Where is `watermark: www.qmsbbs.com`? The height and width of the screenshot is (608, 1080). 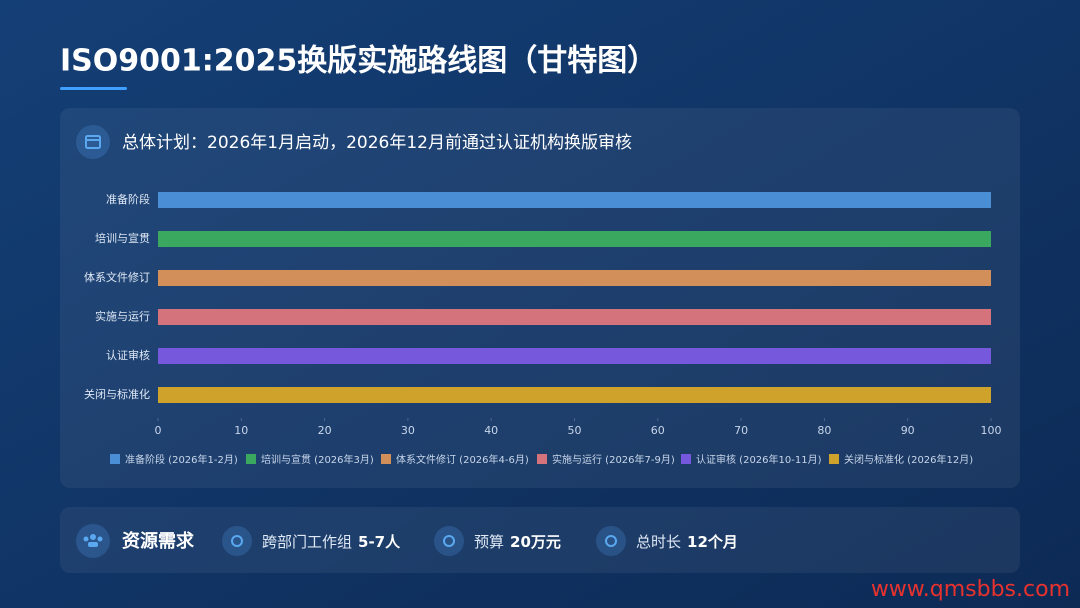 watermark: www.qmsbbs.com is located at coordinates (970, 589).